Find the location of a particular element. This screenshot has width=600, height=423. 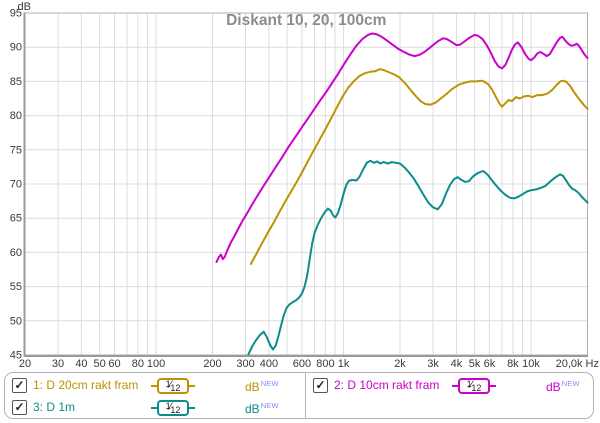

svg-text: 5k is located at coordinates (475, 364).